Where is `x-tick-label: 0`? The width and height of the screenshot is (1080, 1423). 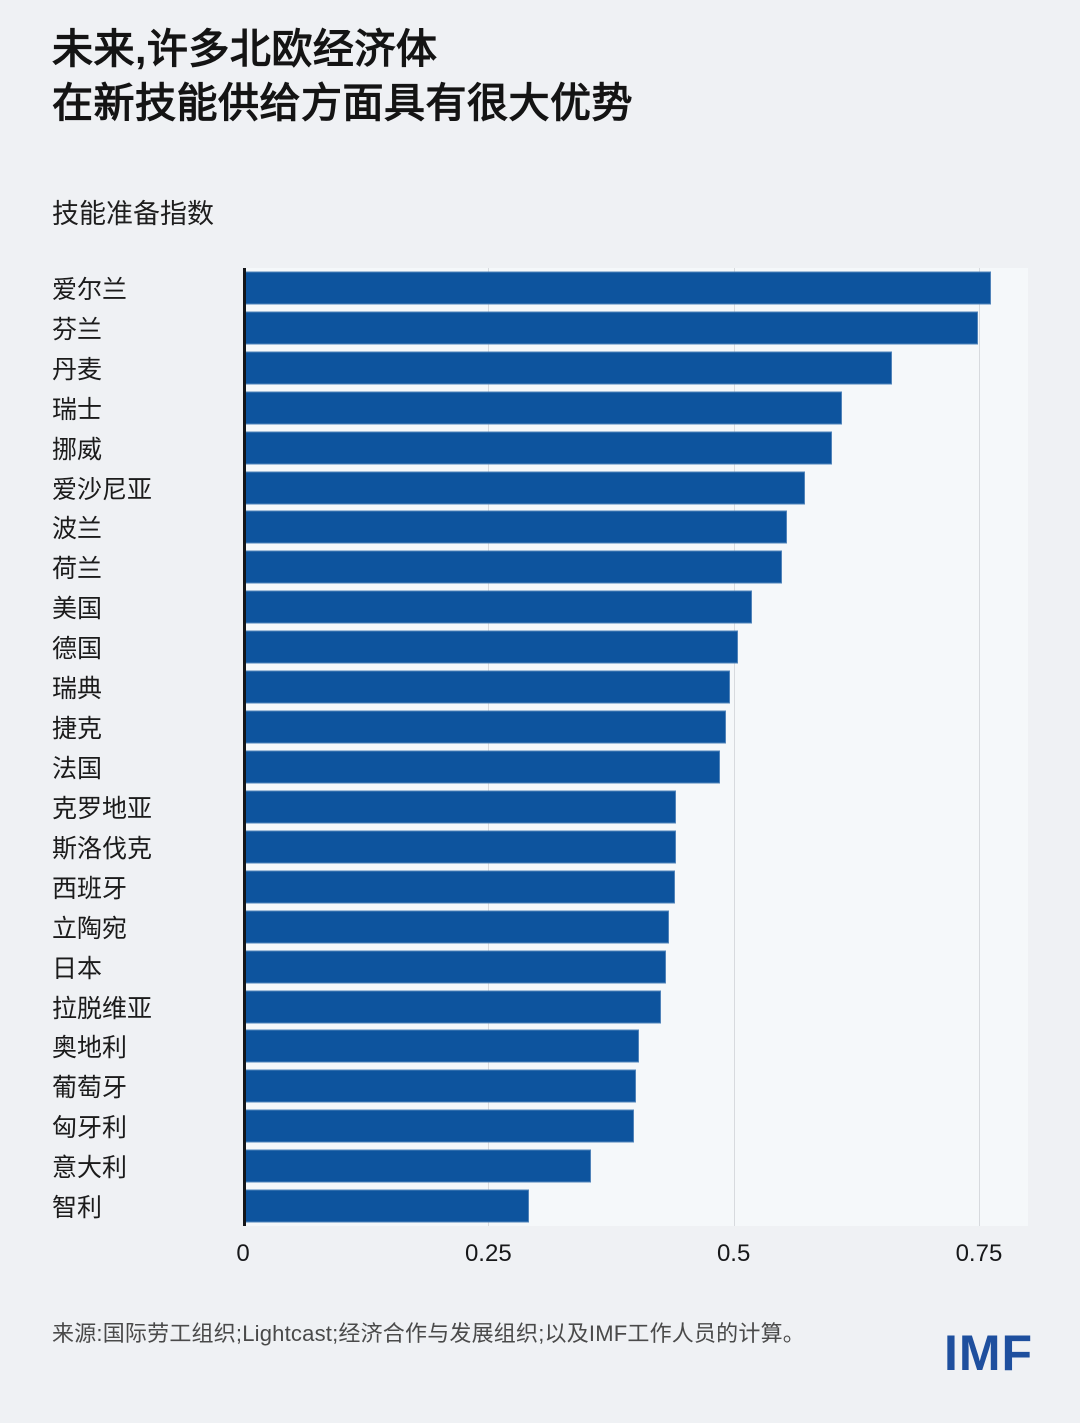
x-tick-label: 0 is located at coordinates (243, 1253).